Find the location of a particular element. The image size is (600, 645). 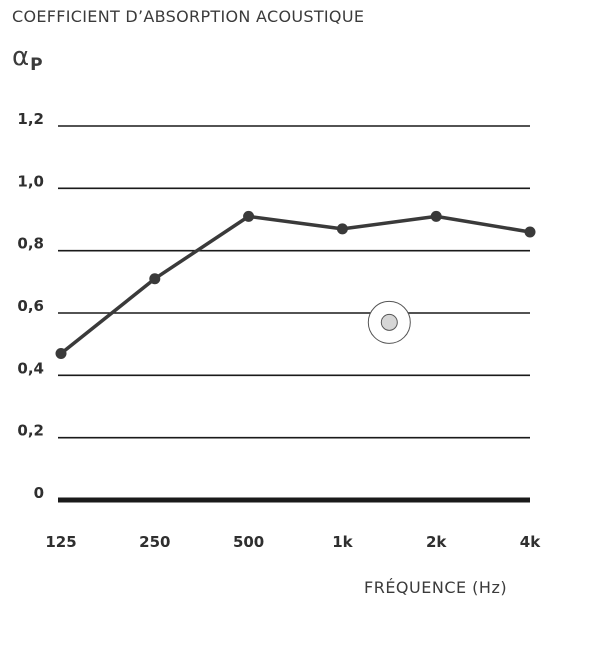

y-tick-label-6: 1,2 is located at coordinates (30, 119).